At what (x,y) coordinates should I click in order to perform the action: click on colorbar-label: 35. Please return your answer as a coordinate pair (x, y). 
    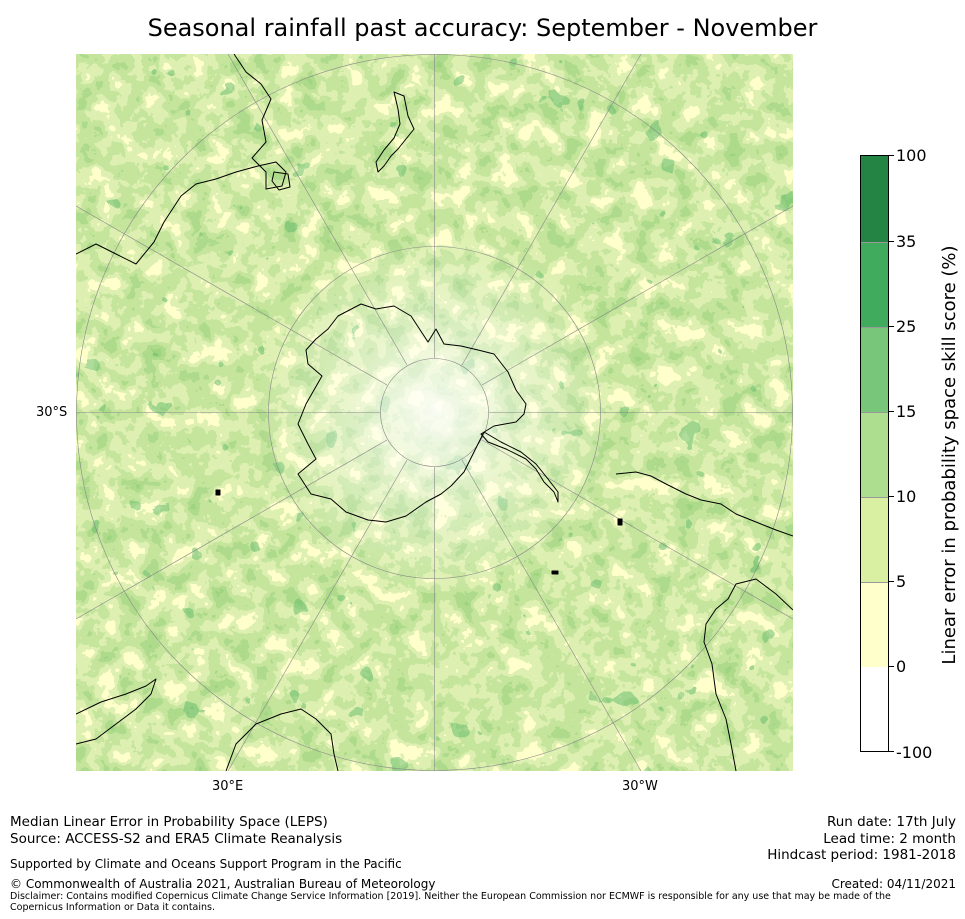
    Looking at the image, I should click on (906, 241).